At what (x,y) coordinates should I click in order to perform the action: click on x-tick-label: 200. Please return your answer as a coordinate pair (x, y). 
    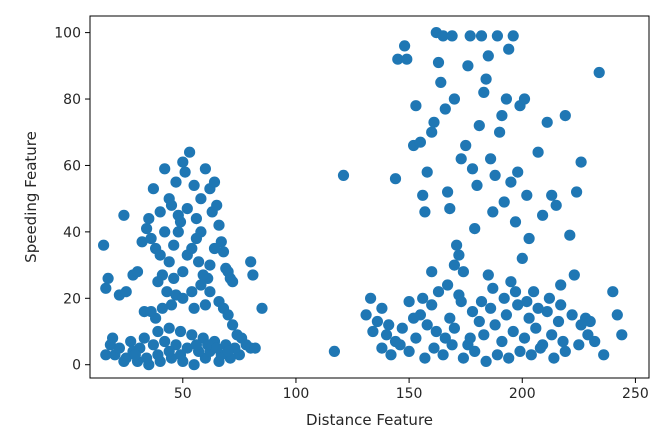
    Looking at the image, I should click on (522, 394).